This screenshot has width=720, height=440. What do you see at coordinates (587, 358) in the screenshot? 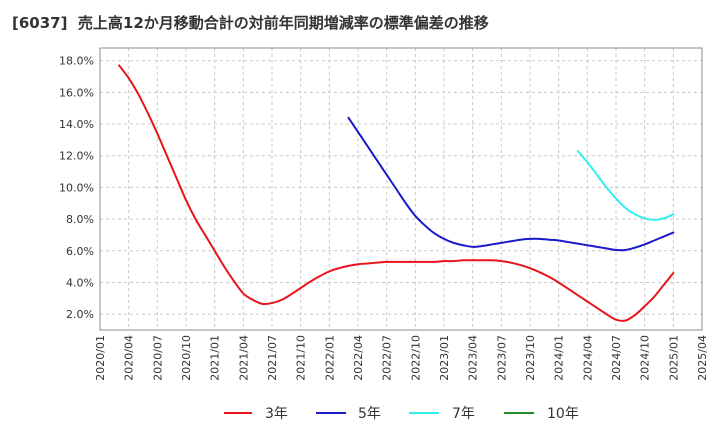
I see `x-tick-label: 2024/04` at bounding box center [587, 358].